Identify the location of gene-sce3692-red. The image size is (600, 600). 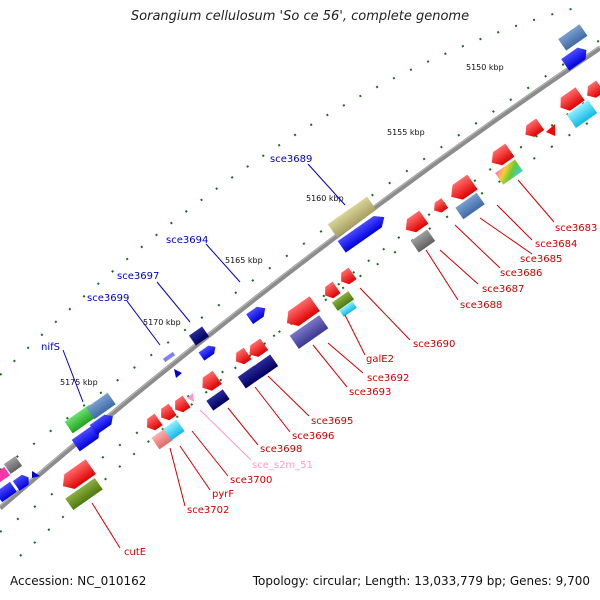
(301, 313).